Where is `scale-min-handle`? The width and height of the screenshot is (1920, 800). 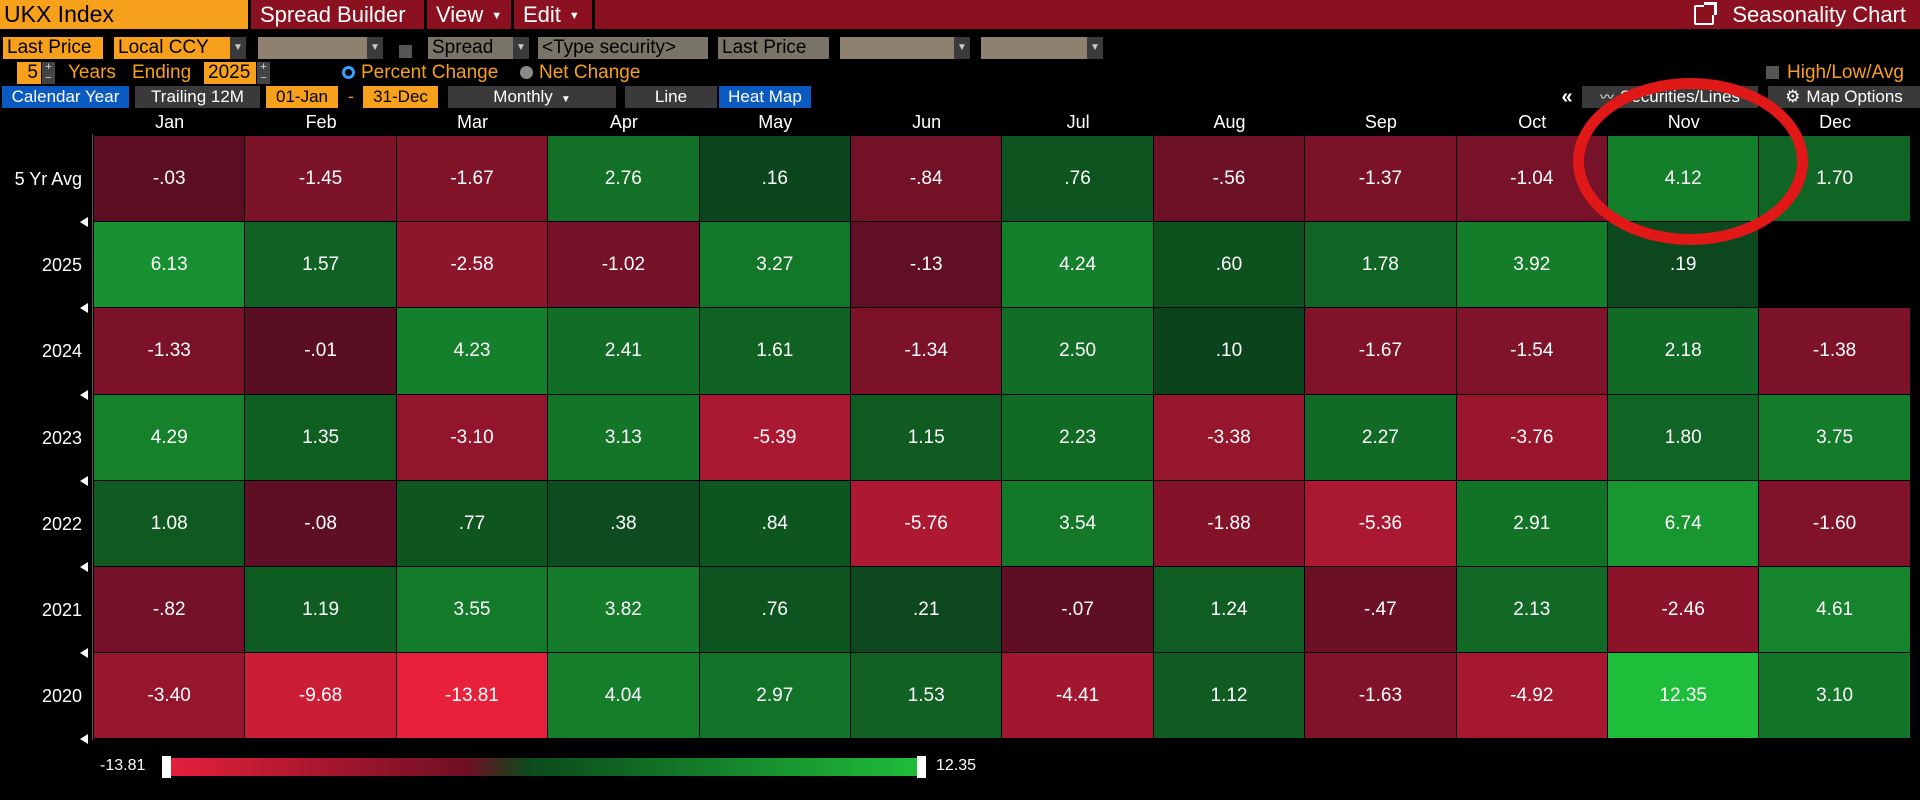
scale-min-handle is located at coordinates (166, 767).